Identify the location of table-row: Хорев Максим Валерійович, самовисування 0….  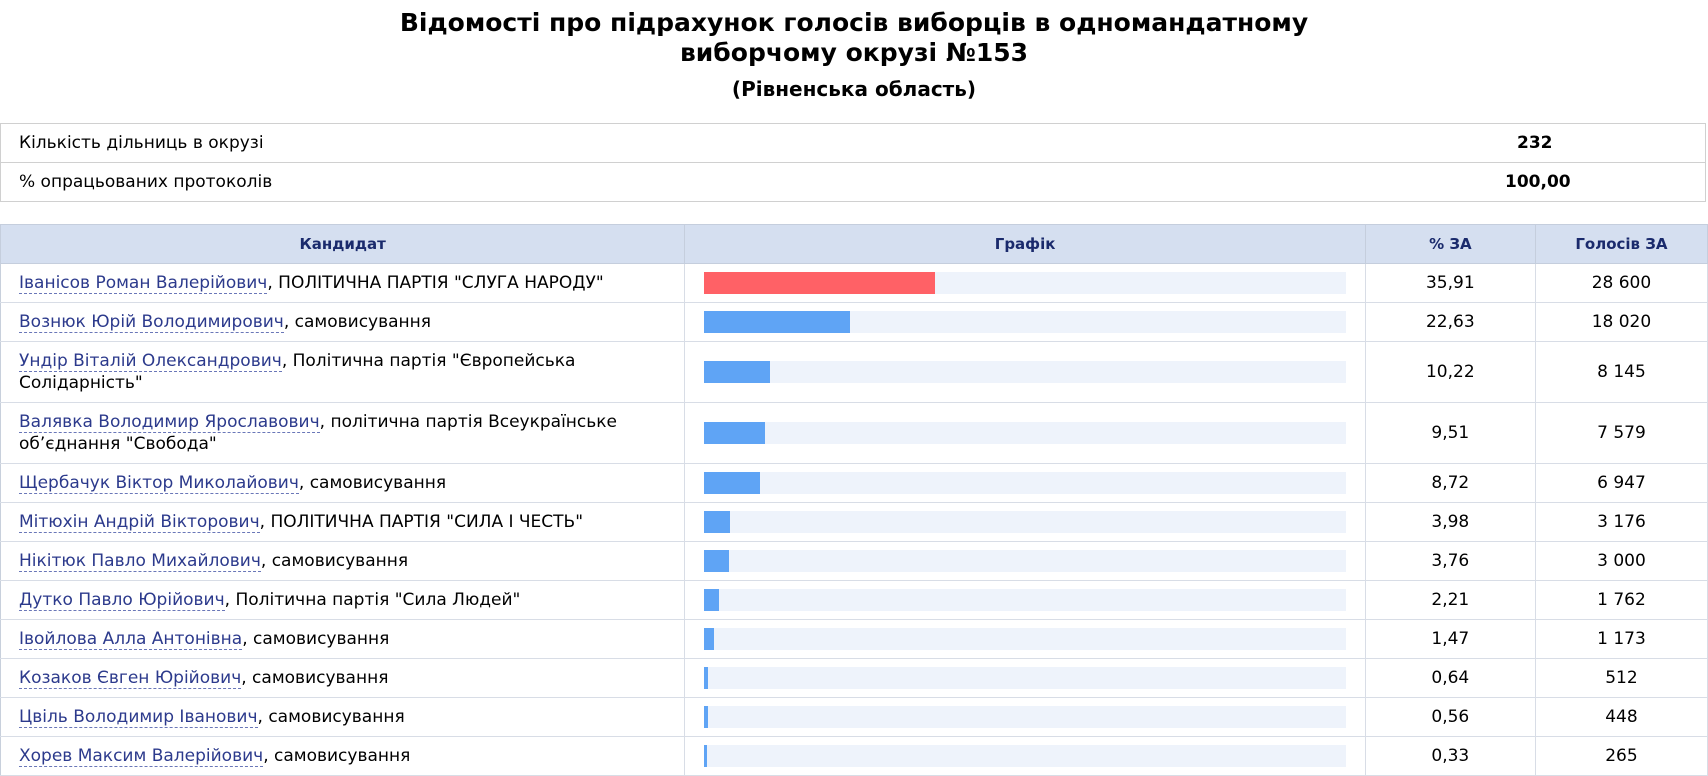
(854, 756).